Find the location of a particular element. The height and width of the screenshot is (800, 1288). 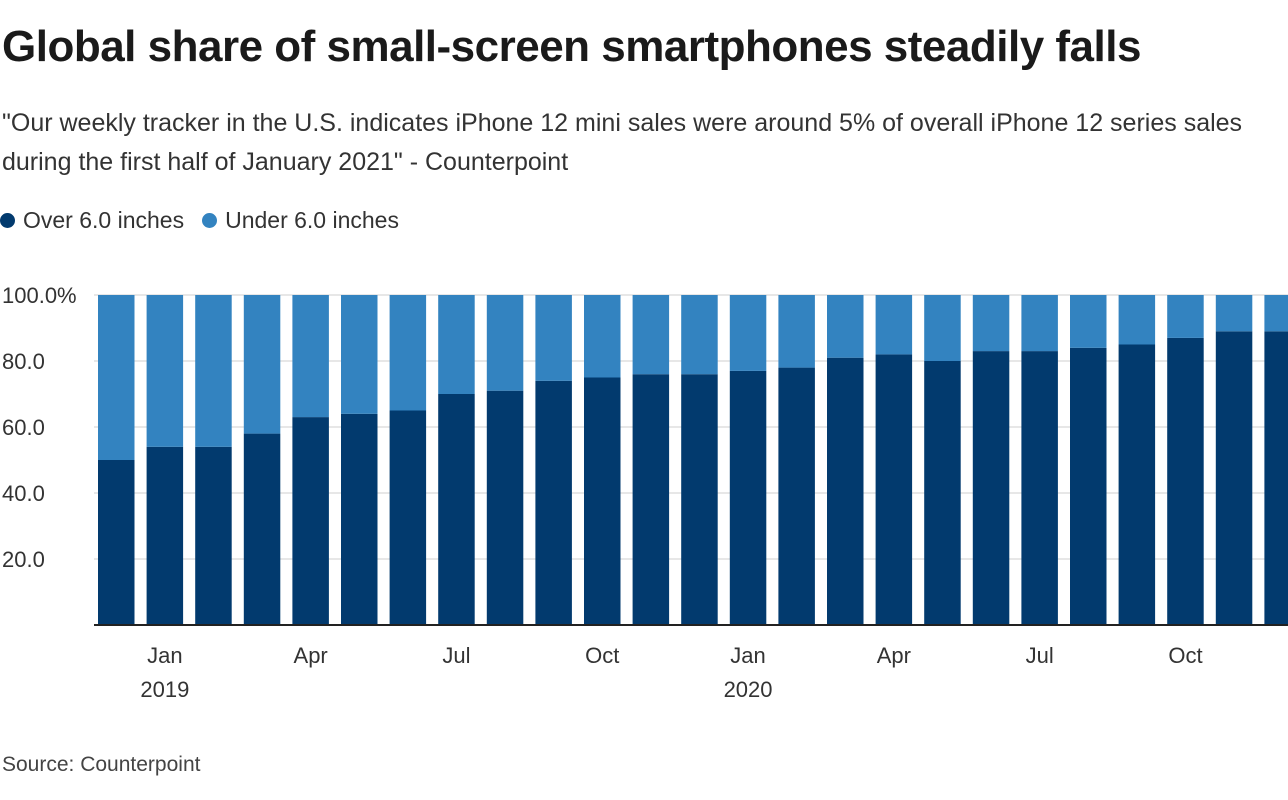

legend-item-under-6: Under 6.0 inches is located at coordinates (300, 220).